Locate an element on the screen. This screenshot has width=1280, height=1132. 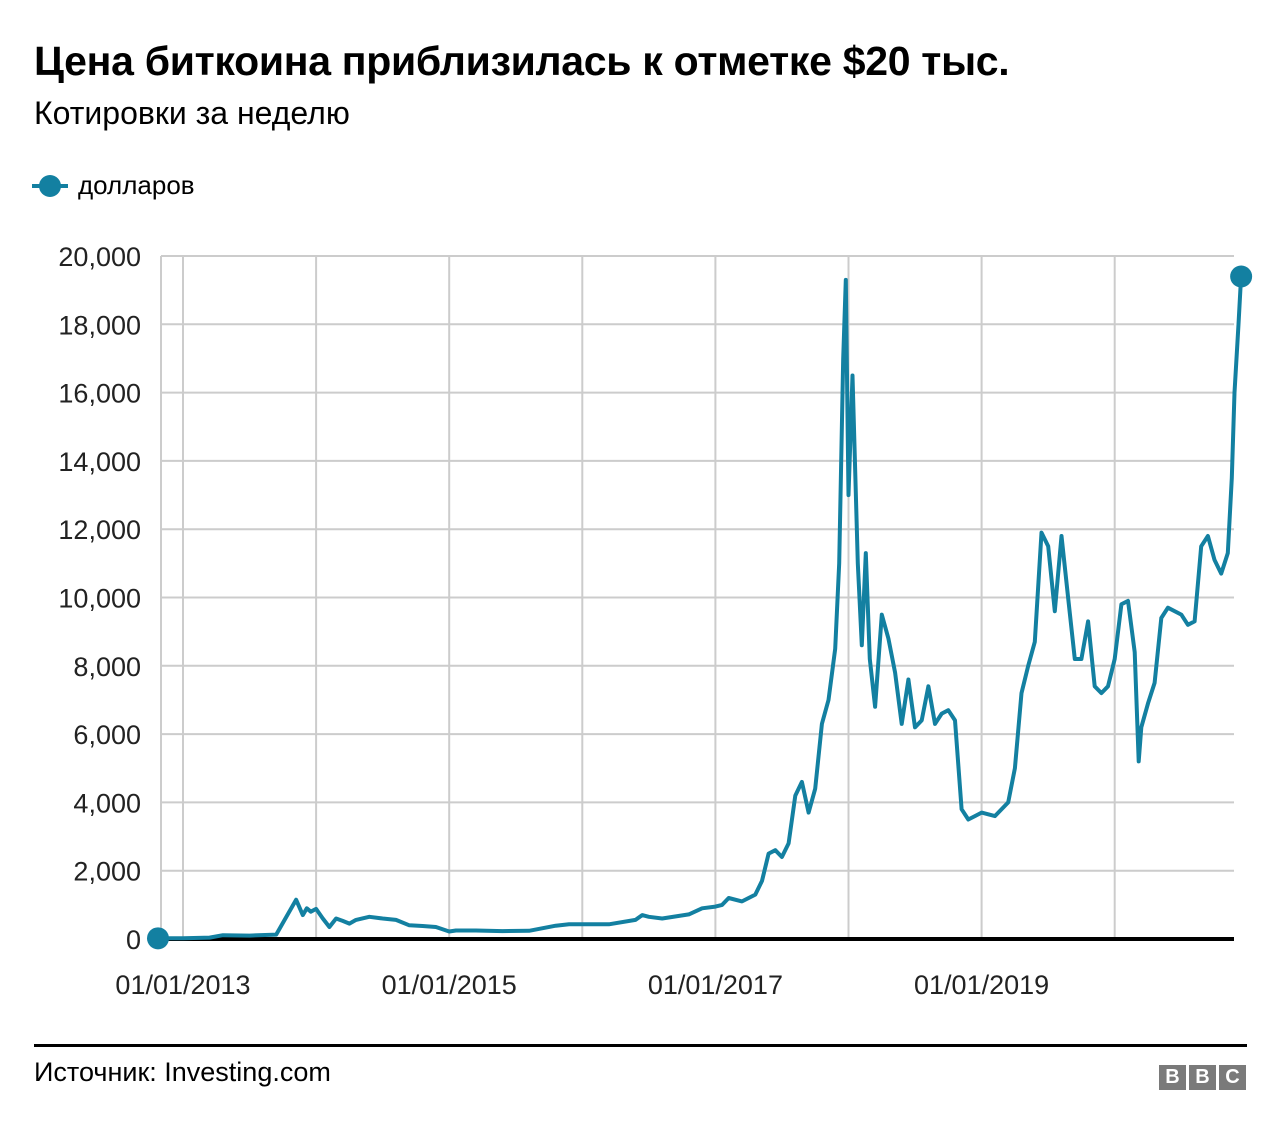
y-tick-label: 14,000 is located at coordinates (99, 462).